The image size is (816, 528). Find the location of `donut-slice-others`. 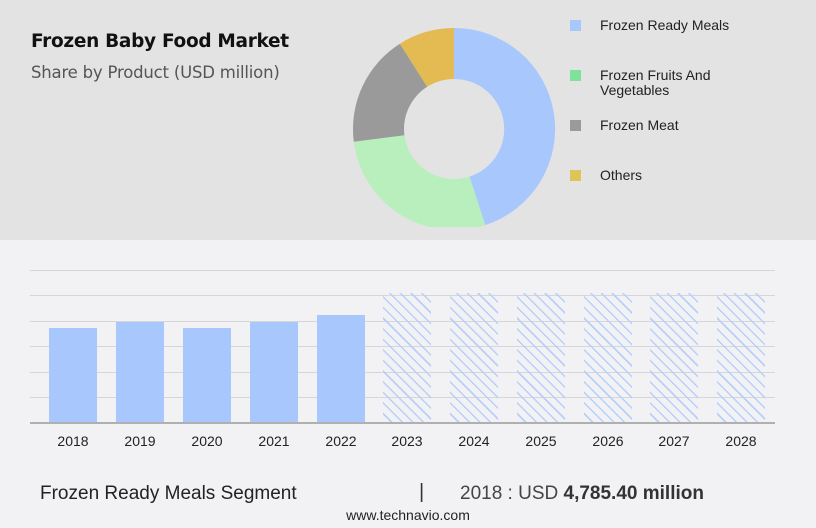

donut-slice-others is located at coordinates (426, 57).